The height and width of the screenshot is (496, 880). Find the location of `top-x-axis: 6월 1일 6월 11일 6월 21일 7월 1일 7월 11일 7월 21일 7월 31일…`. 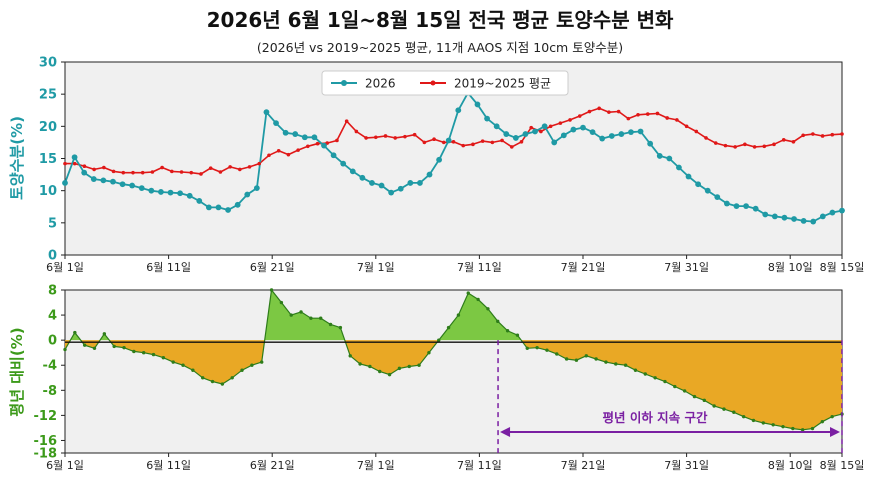

top-x-axis: 6월 1일 6월 11일 6월 21일 7월 1일 7월 11일 7월 21일 7월 31일… is located at coordinates (455, 264).